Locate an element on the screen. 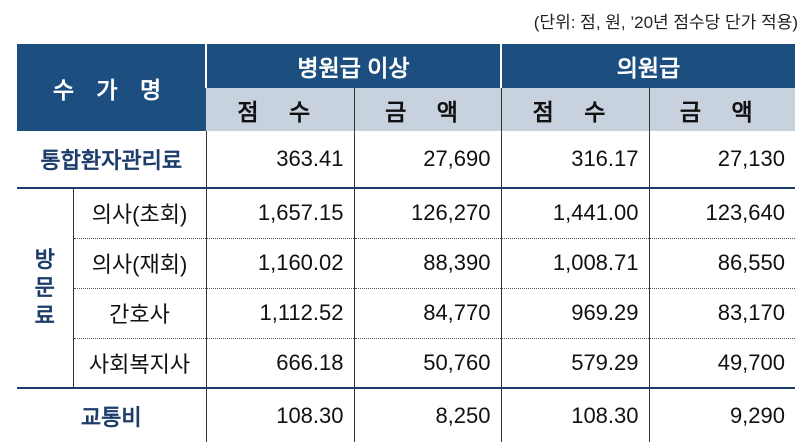 This screenshot has width=812, height=448. cell-hospital-score: 1,657.15 is located at coordinates (280, 213).